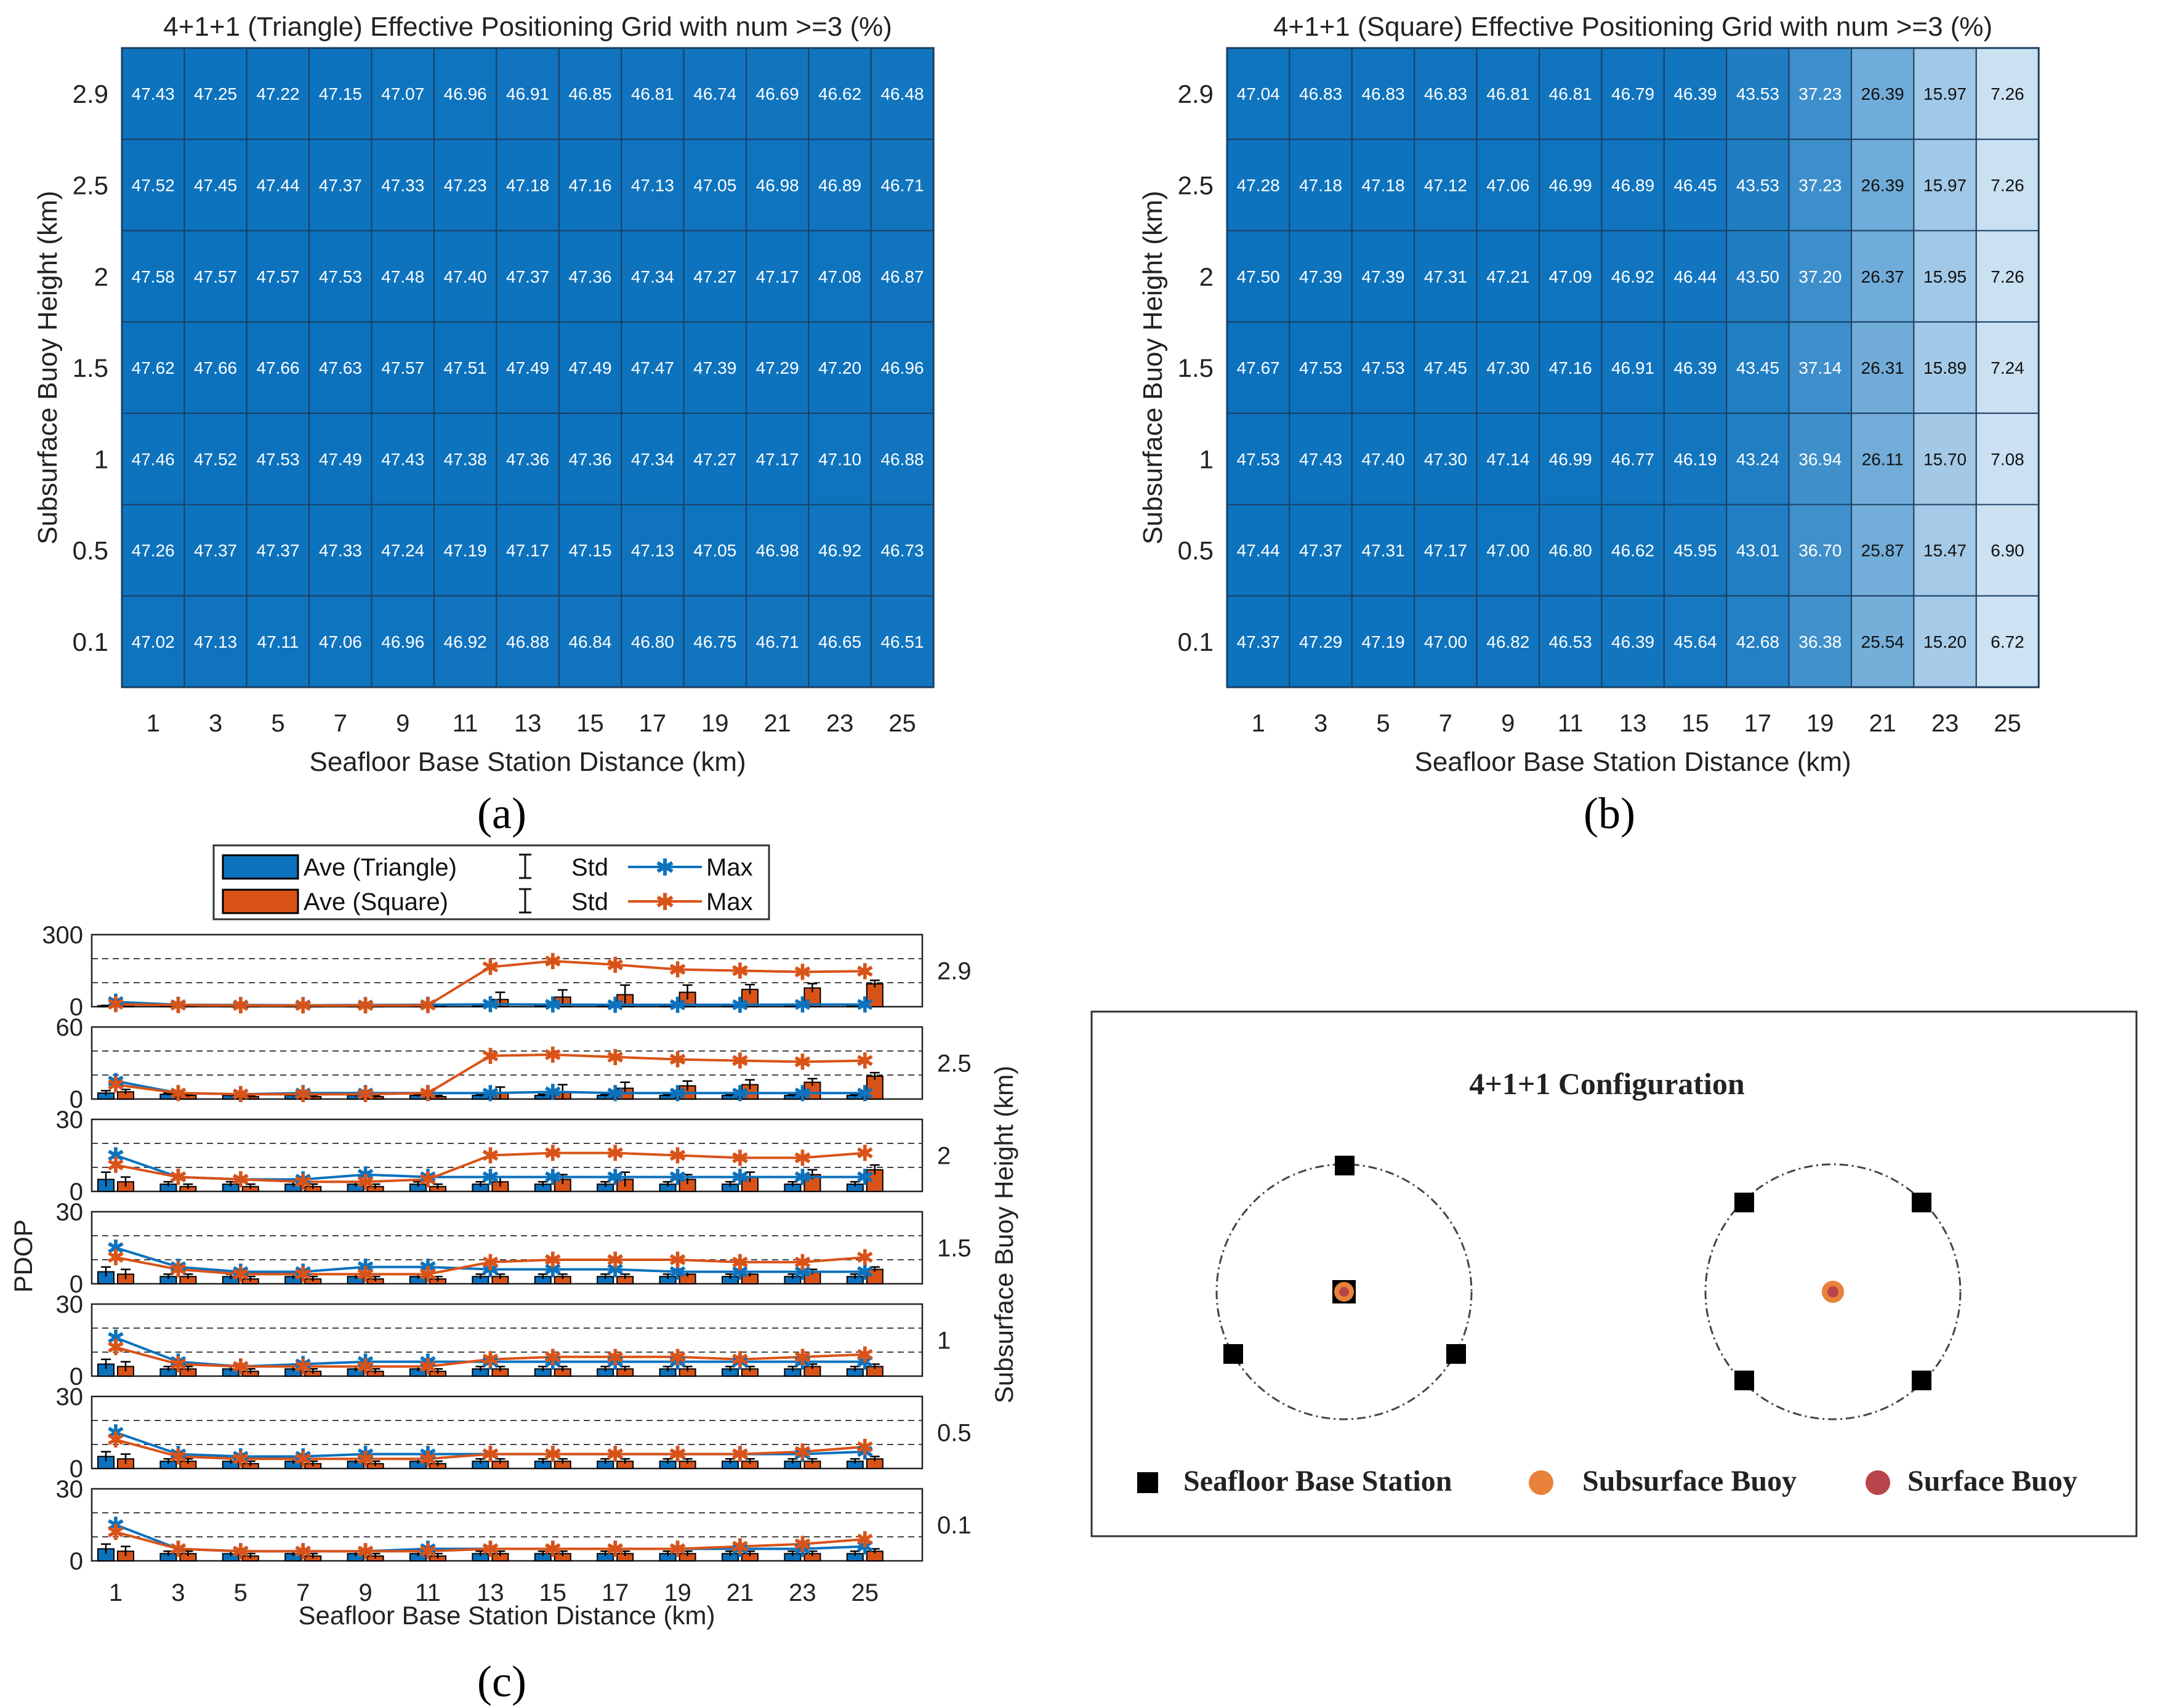 The width and height of the screenshot is (2158, 1708). Describe the element at coordinates (714, 93) in the screenshot. I see `cell-value-label: 46.74` at that location.